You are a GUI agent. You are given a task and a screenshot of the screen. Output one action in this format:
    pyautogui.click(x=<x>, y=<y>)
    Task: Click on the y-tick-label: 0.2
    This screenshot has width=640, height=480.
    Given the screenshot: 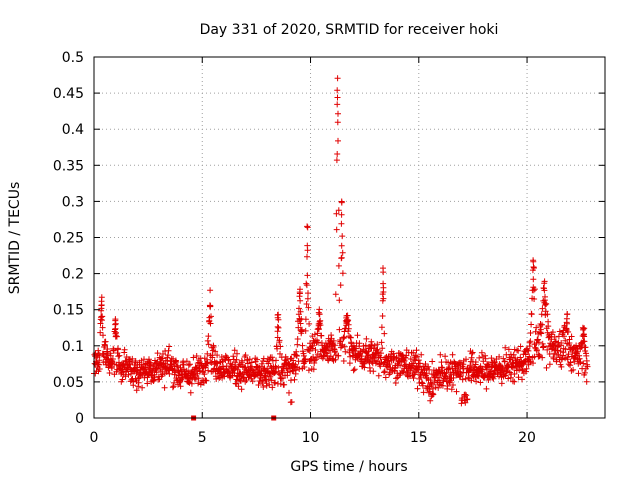 What is the action you would take?
    pyautogui.click(x=73, y=275)
    